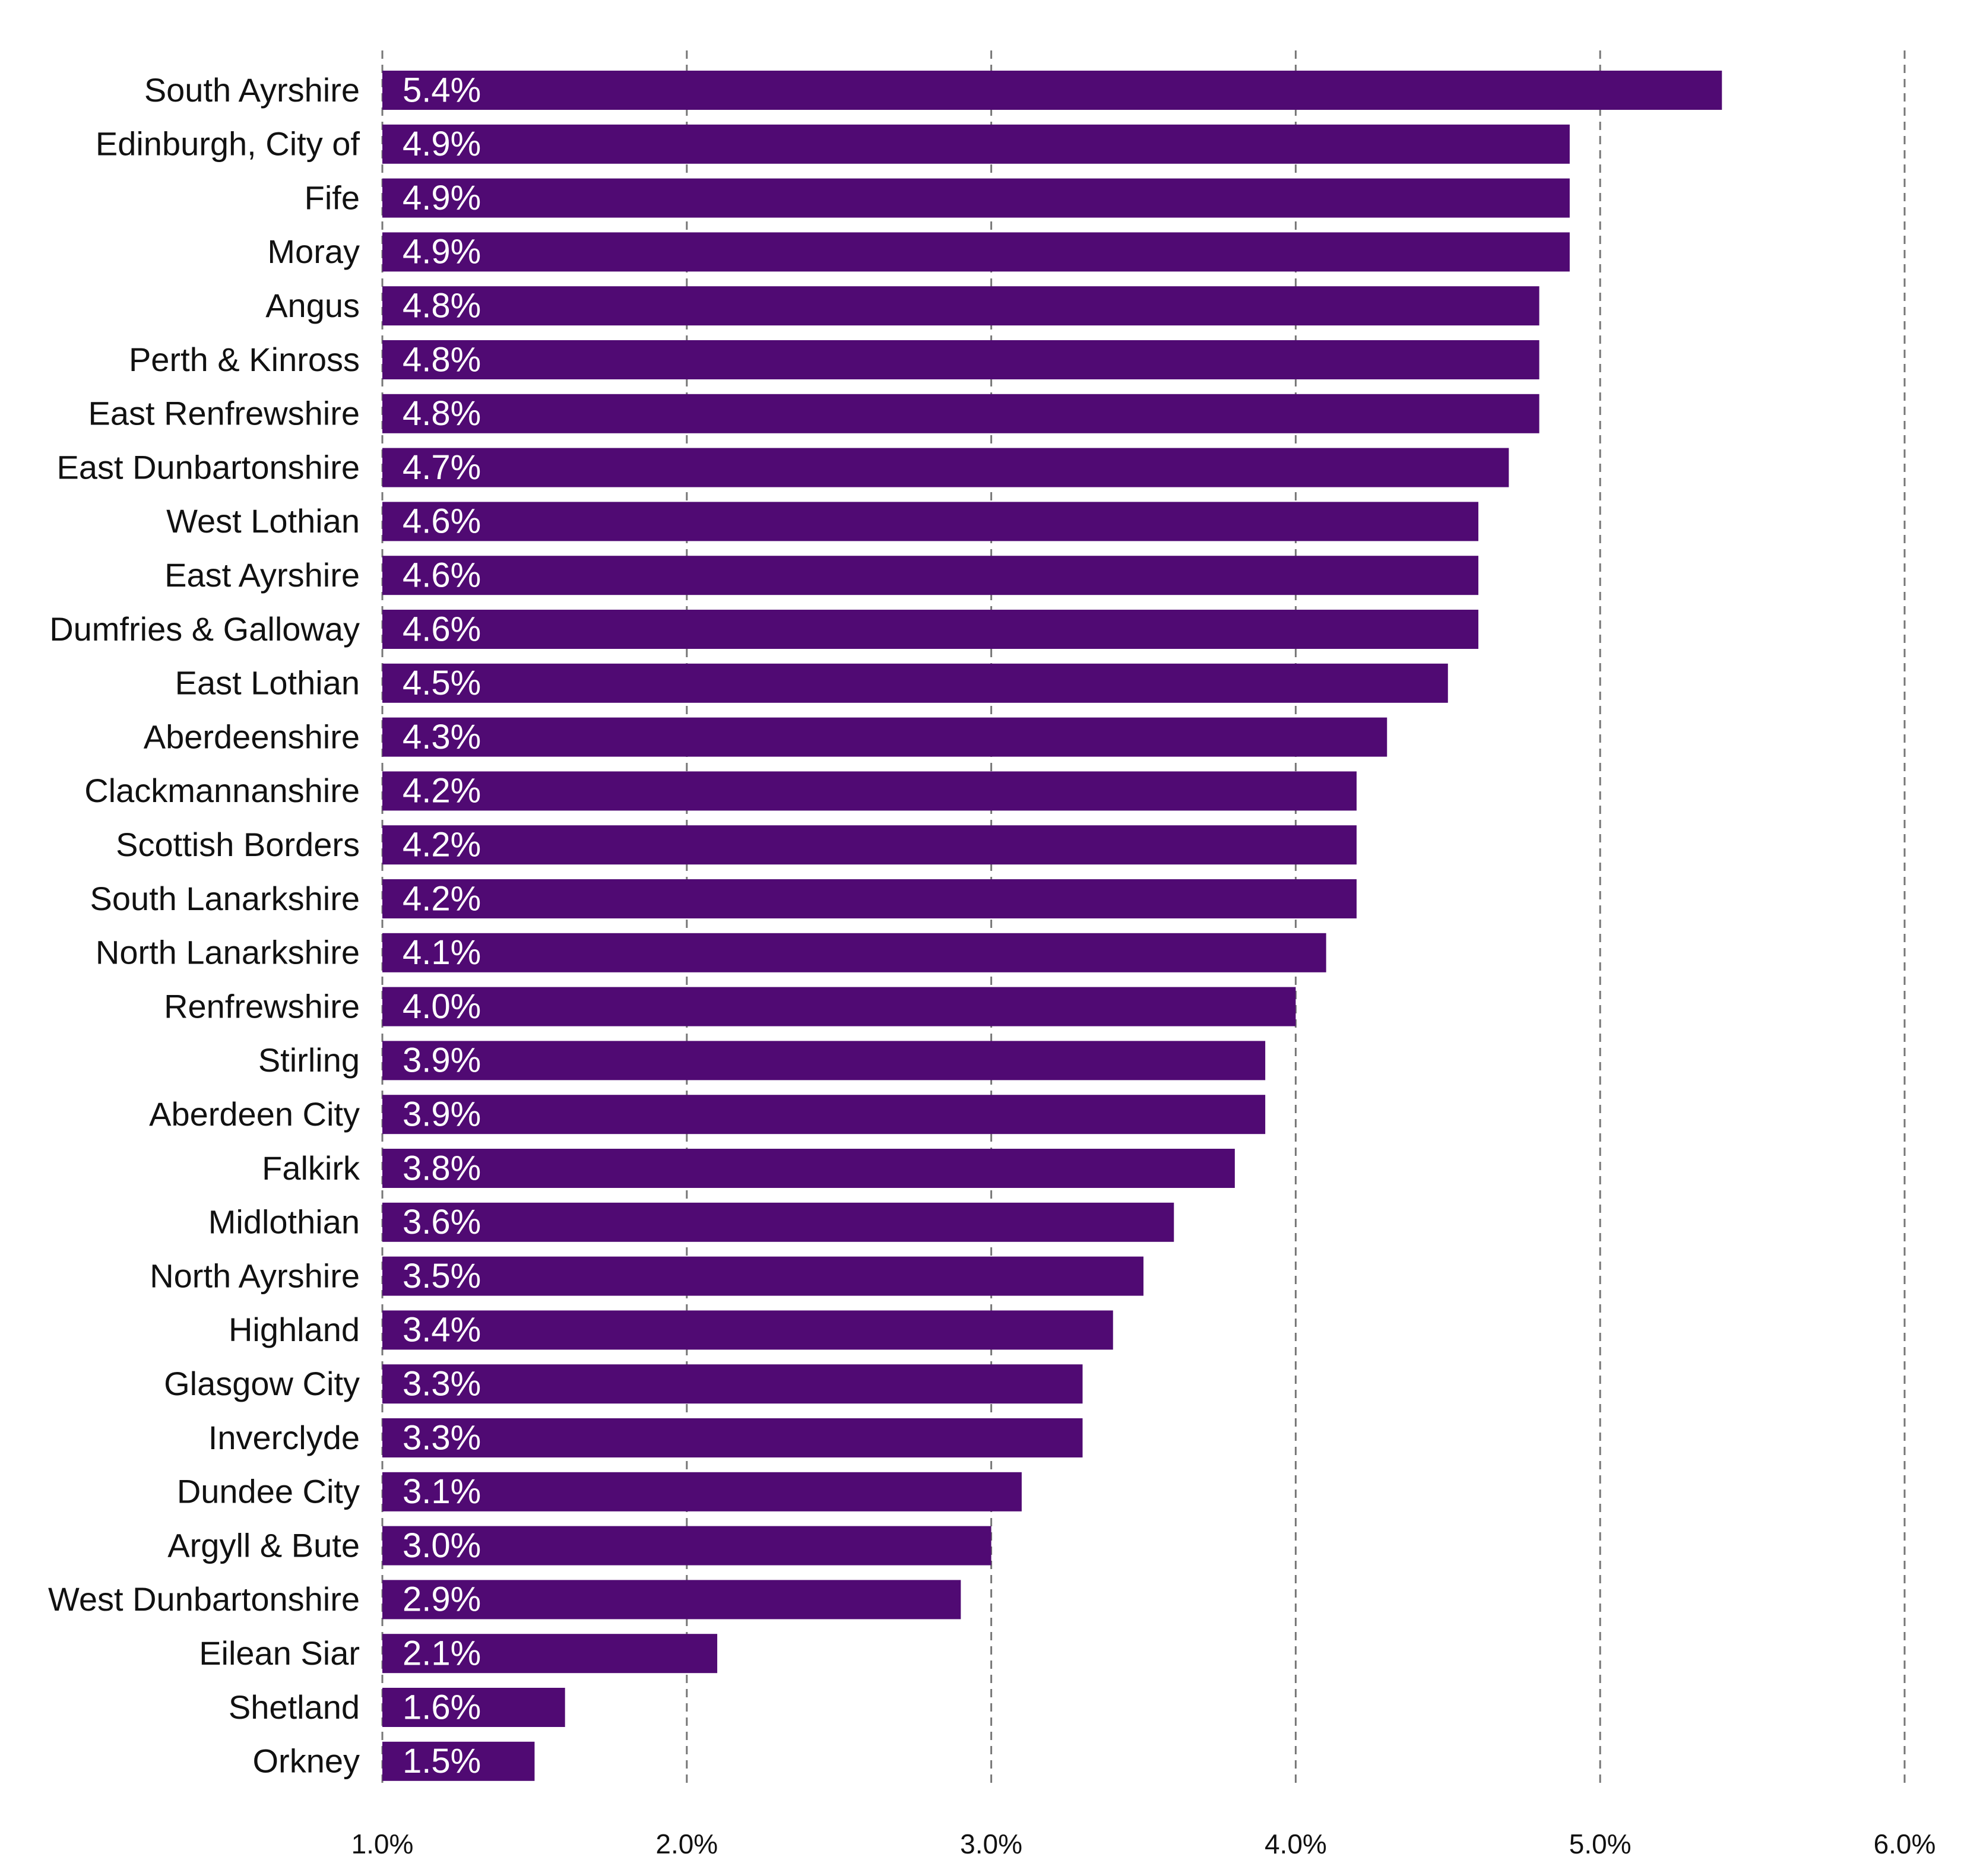  I want to click on value-label: 4.3%, so click(442, 737).